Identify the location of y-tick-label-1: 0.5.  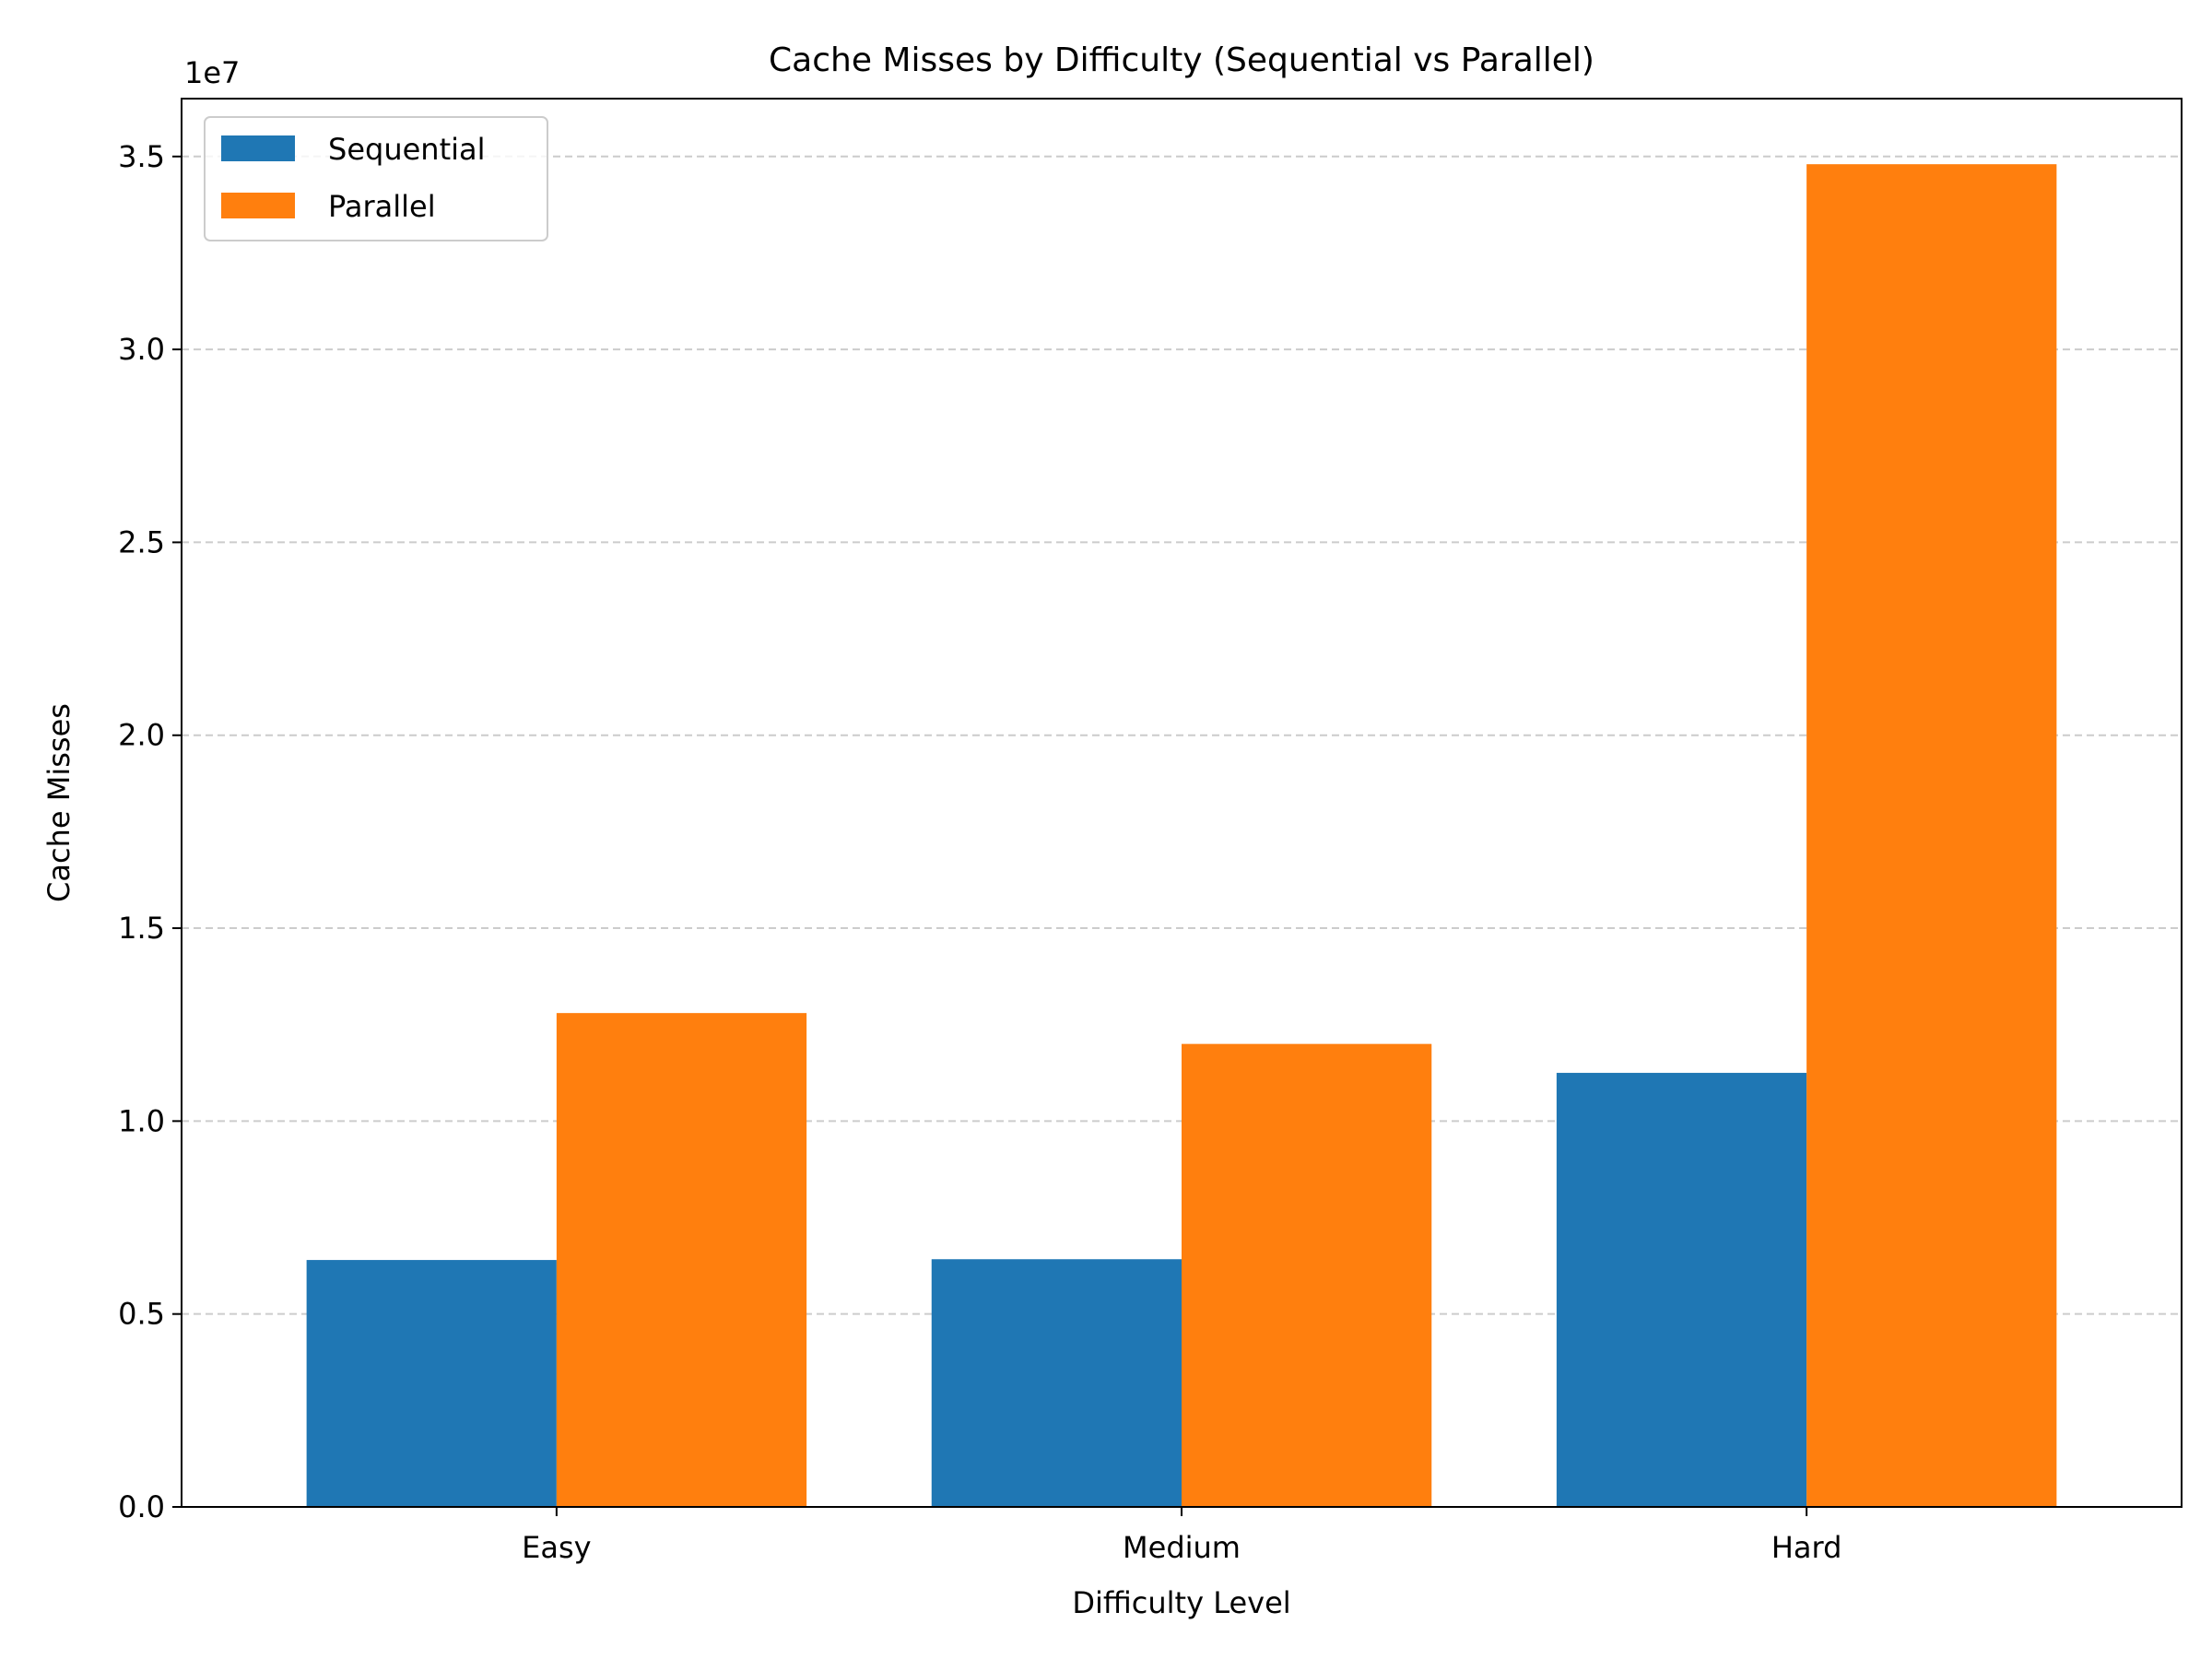
(141, 1314).